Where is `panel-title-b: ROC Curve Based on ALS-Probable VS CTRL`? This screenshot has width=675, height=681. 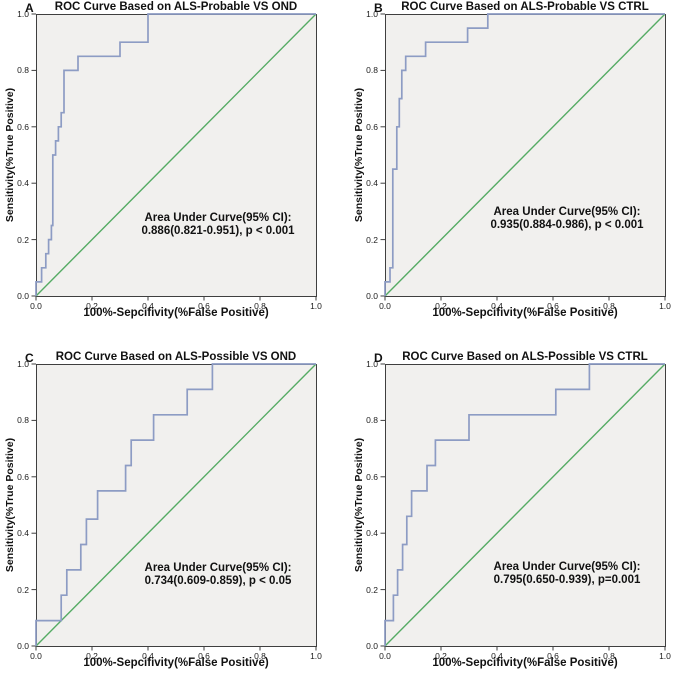 panel-title-b: ROC Curve Based on ALS-Probable VS CTRL is located at coordinates (525, 7).